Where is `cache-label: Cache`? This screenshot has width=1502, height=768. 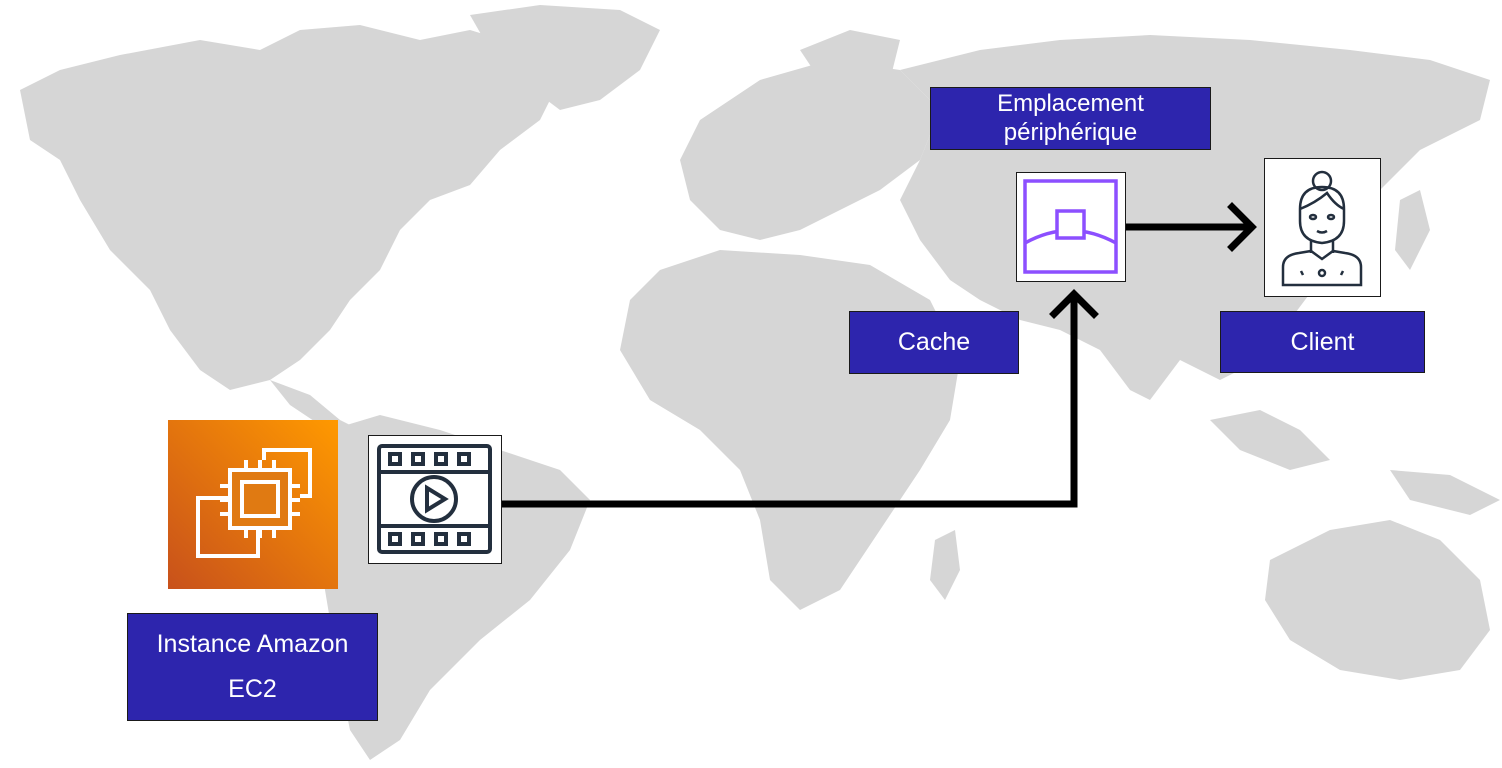 cache-label: Cache is located at coordinates (934, 342).